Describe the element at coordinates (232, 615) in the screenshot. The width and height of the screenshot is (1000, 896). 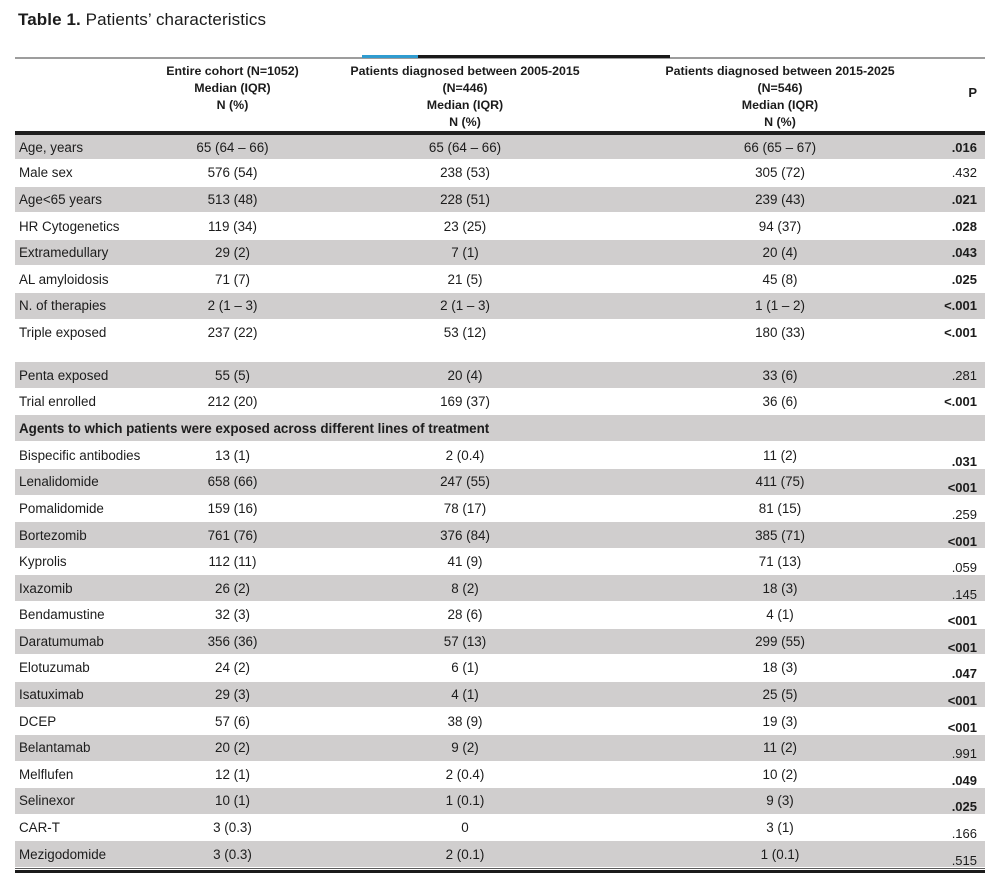
I see `entire-cohort-value-cell: 32 (3)` at that location.